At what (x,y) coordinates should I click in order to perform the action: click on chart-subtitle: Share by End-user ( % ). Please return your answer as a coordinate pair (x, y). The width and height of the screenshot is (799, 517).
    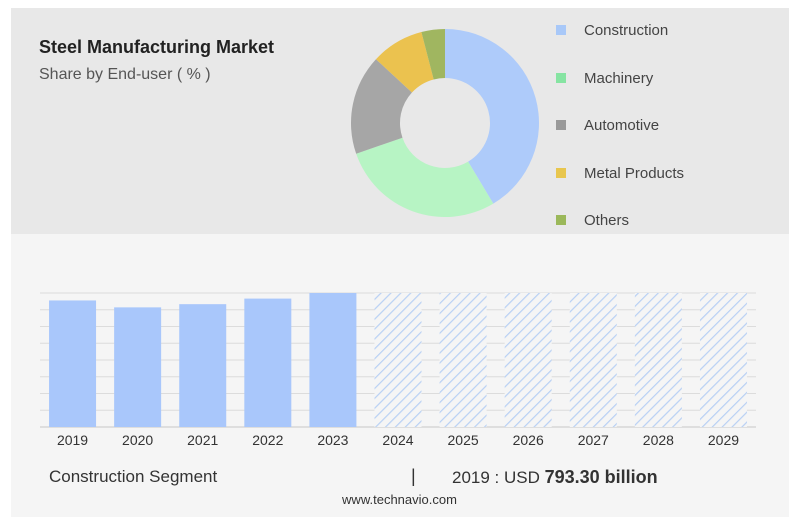
    Looking at the image, I should click on (125, 74).